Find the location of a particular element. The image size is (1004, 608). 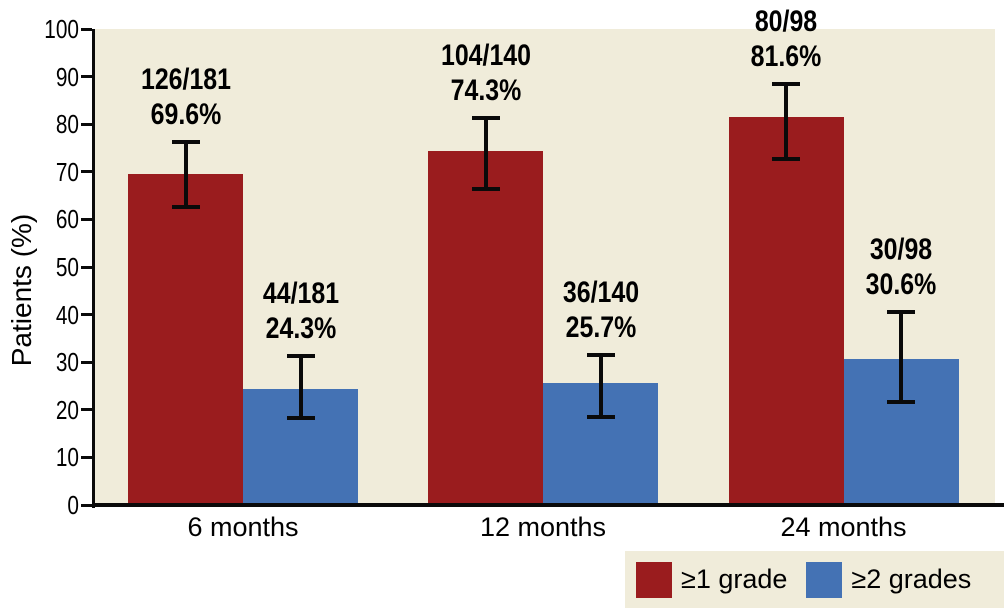

legend-swatch-ge2 is located at coordinates (824, 579).